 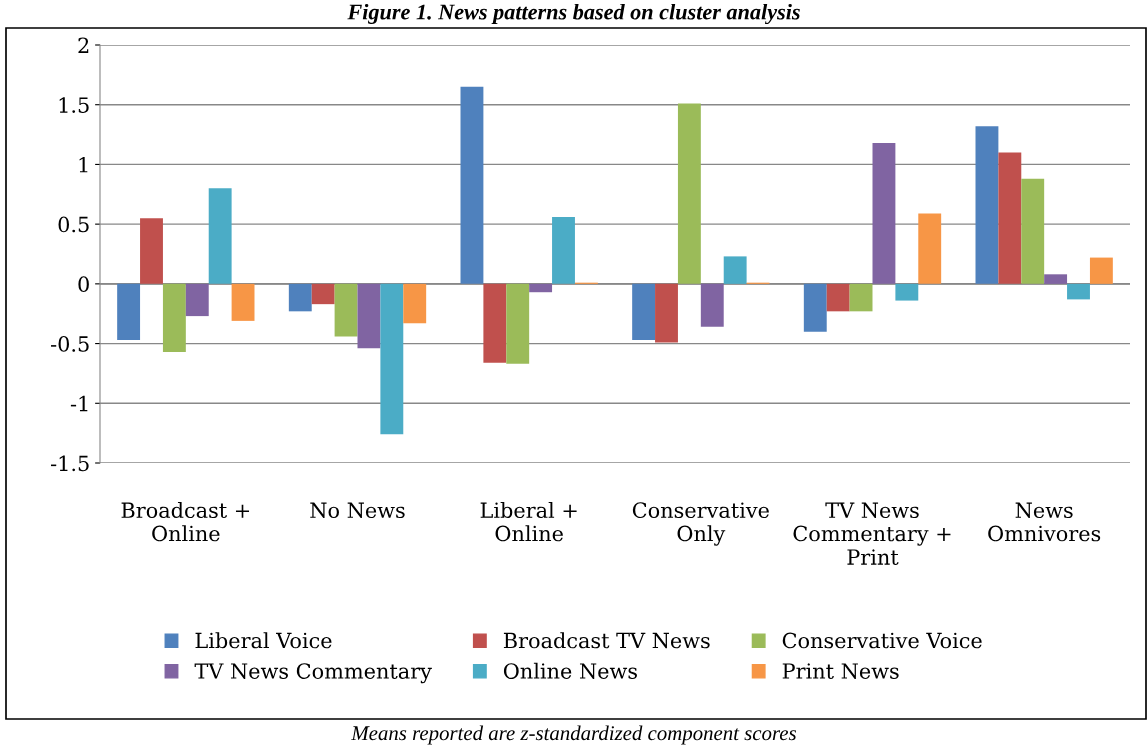 I want to click on legend-label: Conservative Voice, so click(x=882, y=640).